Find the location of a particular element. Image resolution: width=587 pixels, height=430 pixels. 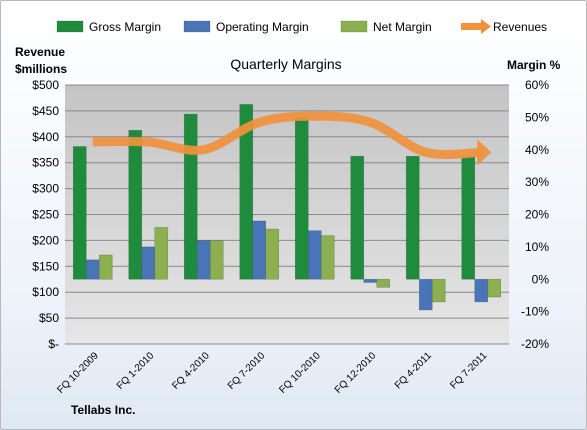

right-tick-label: 40% is located at coordinates (537, 150).